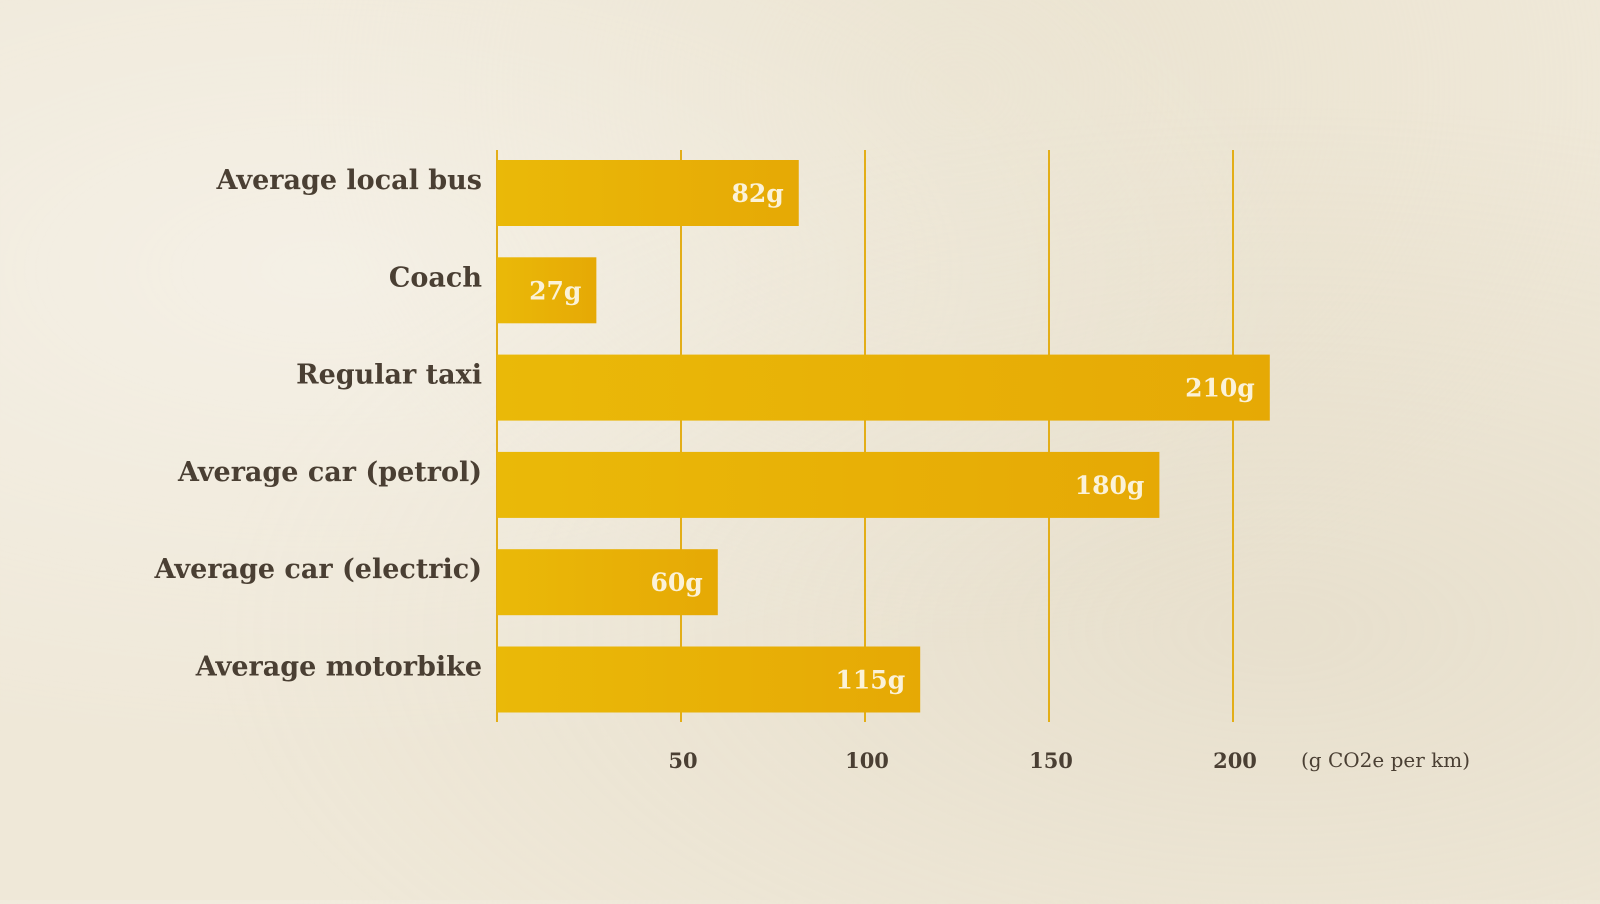 The image size is (1600, 904). What do you see at coordinates (1235, 760) in the screenshot?
I see `x-tick-label-200: 200` at bounding box center [1235, 760].